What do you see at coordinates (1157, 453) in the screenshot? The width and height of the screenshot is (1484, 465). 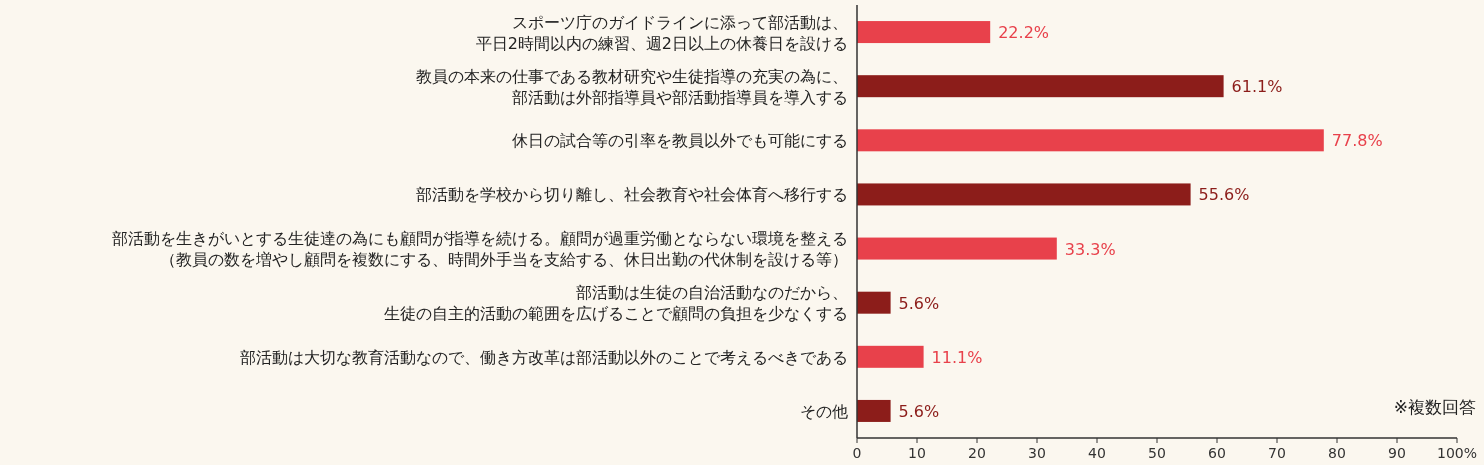 I see `x-tick-label: 50` at bounding box center [1157, 453].